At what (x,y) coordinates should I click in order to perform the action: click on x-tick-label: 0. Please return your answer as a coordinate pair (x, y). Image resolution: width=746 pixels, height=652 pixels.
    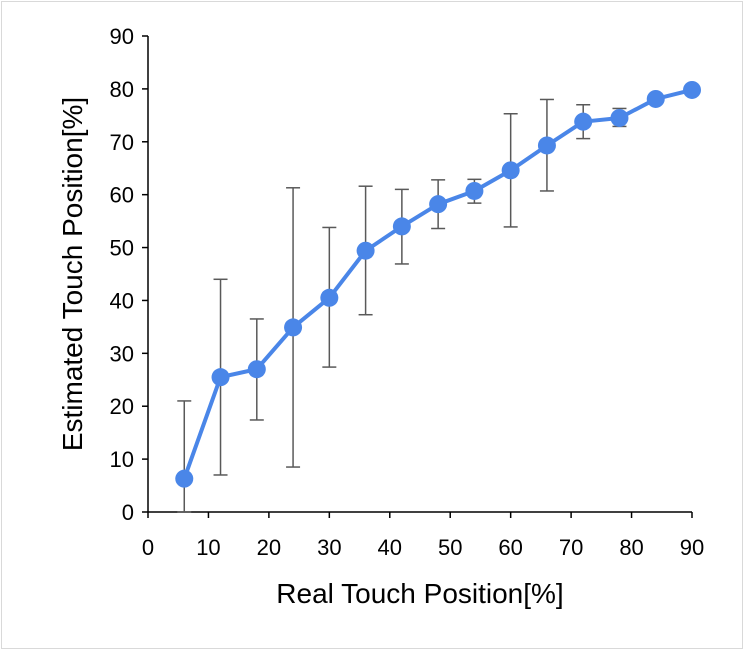
    Looking at the image, I should click on (148, 547).